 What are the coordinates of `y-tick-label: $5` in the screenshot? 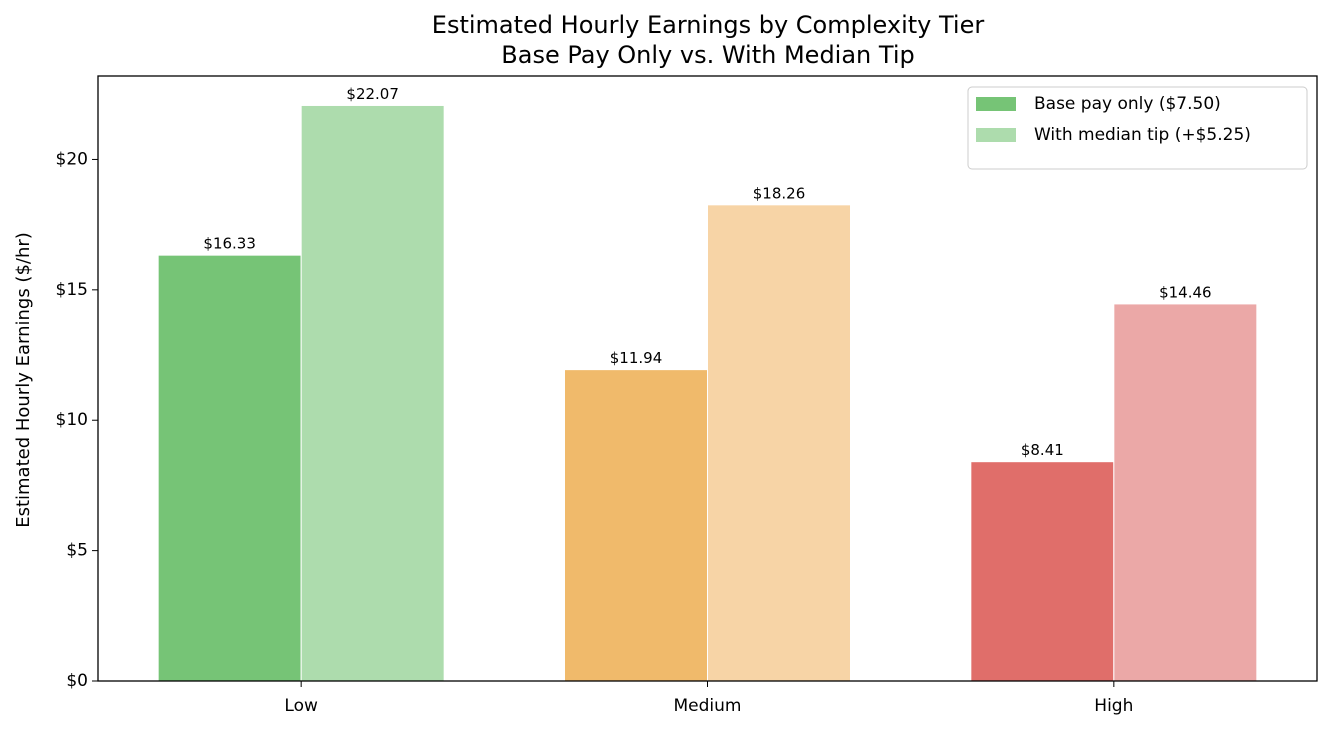 It's located at (77, 551).